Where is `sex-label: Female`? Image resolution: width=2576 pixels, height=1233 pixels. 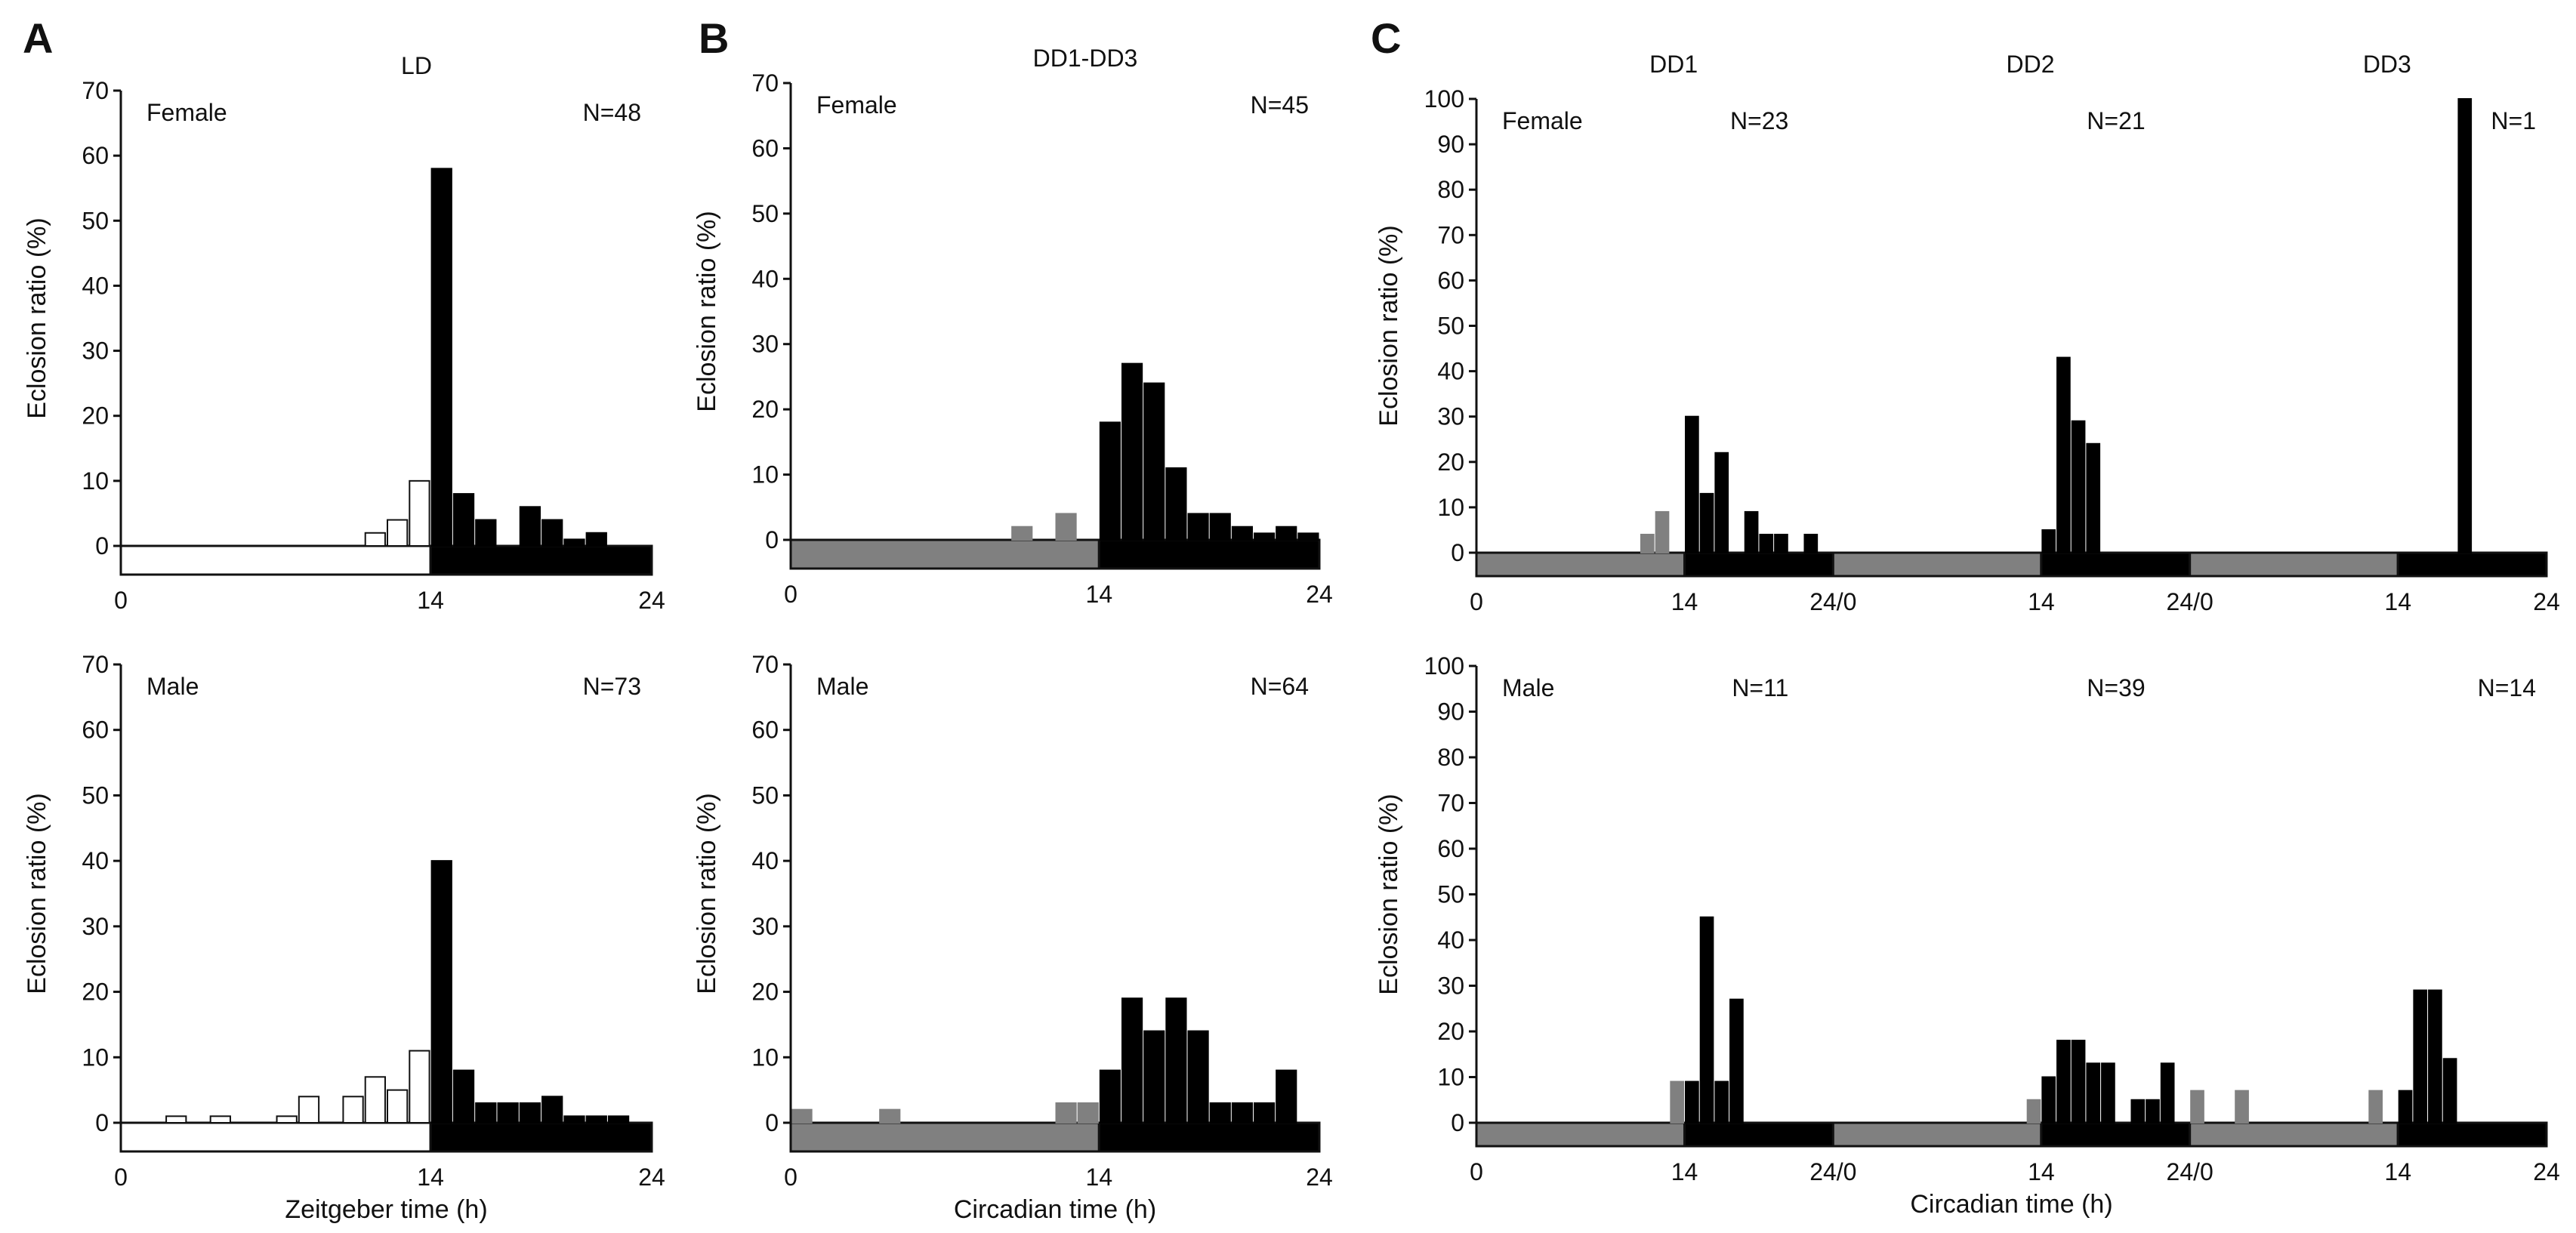
sex-label: Female is located at coordinates (856, 105).